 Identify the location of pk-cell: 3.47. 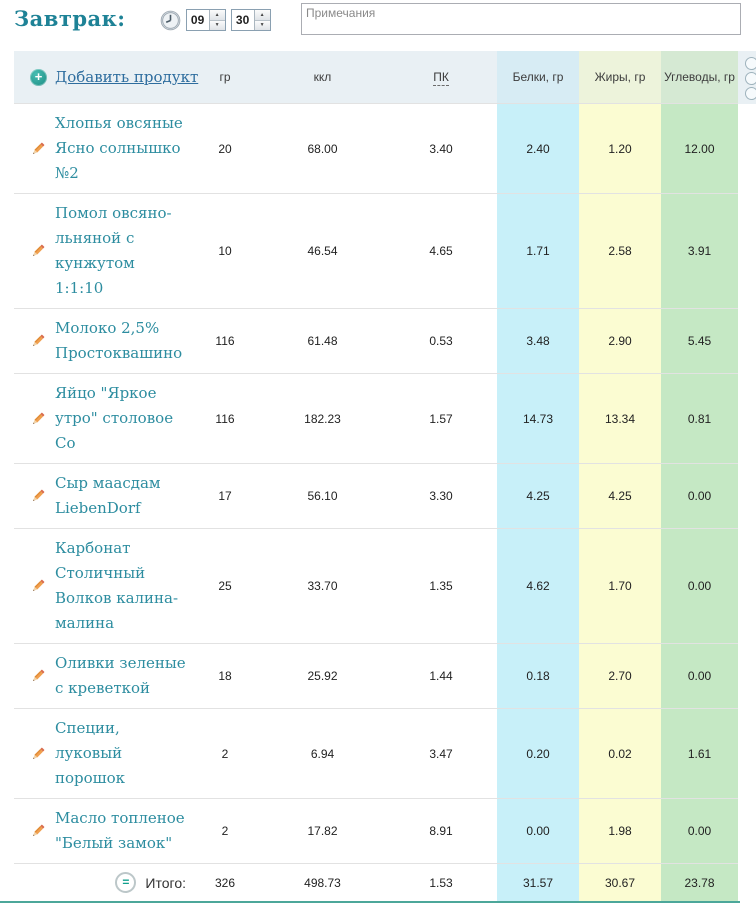
(441, 753).